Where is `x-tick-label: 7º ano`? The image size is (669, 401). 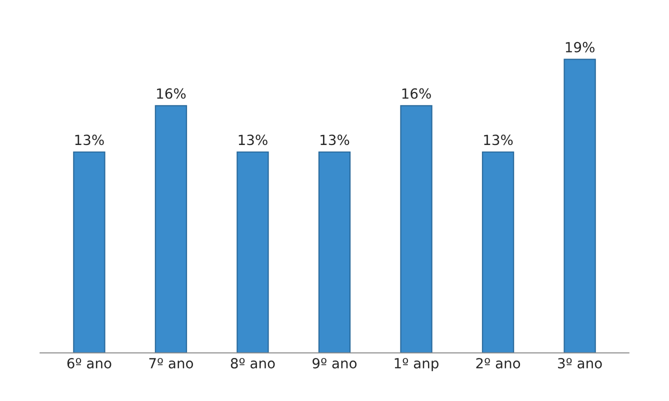
x-tick-label: 7º ano is located at coordinates (171, 363).